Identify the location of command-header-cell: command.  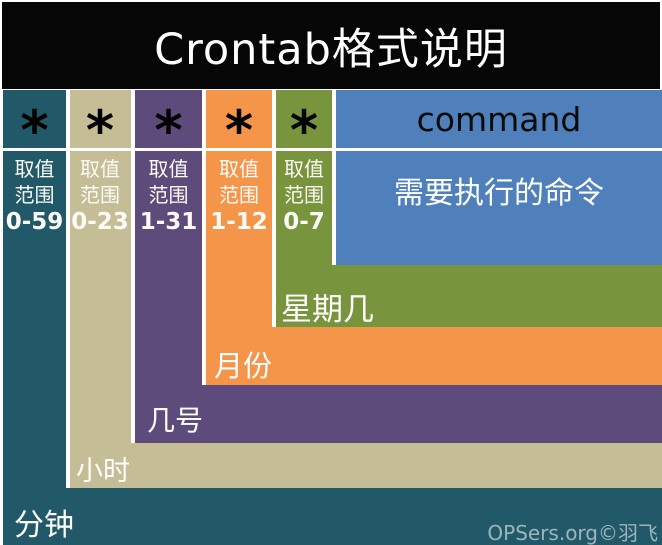
(499, 119).